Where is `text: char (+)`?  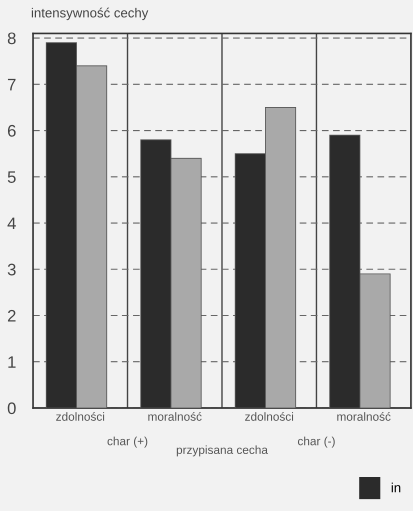
text: char (+) is located at coordinates (128, 442).